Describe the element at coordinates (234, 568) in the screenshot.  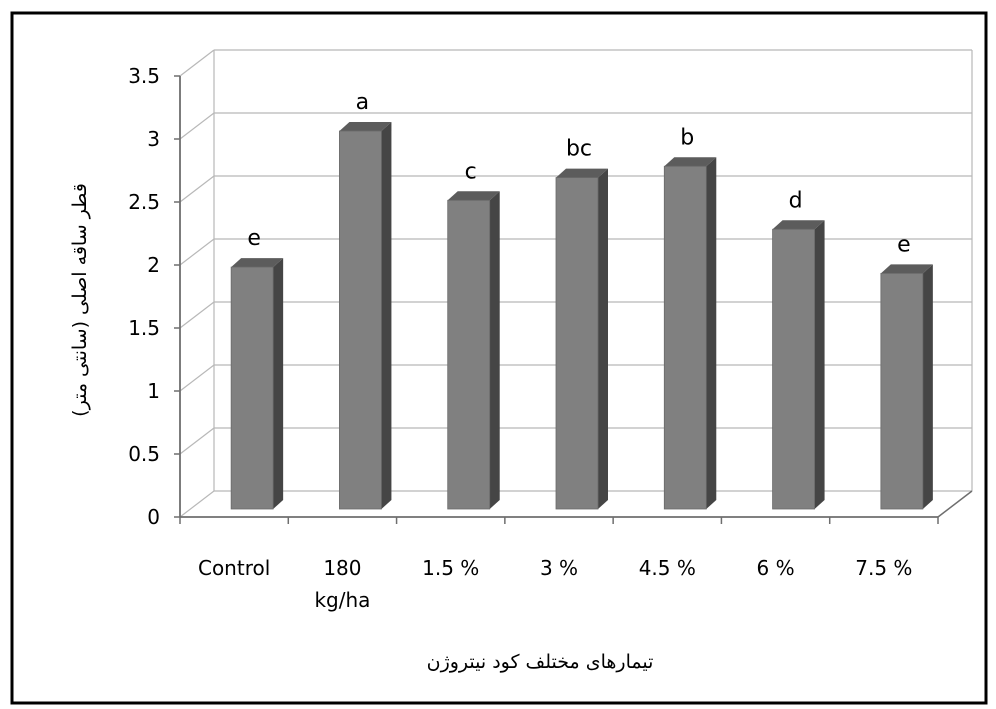
I see `x-tick-label: Control` at that location.